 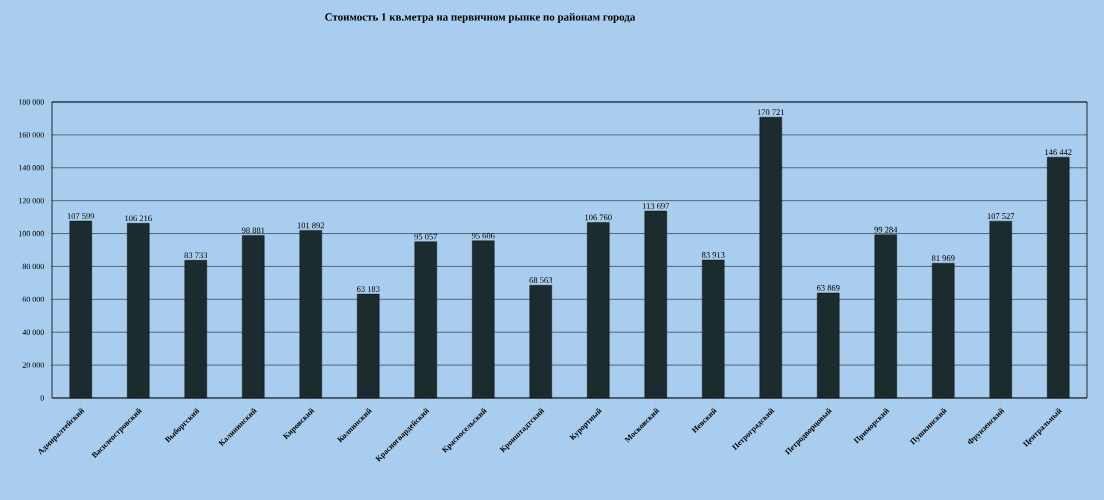 I want to click on data-label: 107 599, so click(x=81, y=216).